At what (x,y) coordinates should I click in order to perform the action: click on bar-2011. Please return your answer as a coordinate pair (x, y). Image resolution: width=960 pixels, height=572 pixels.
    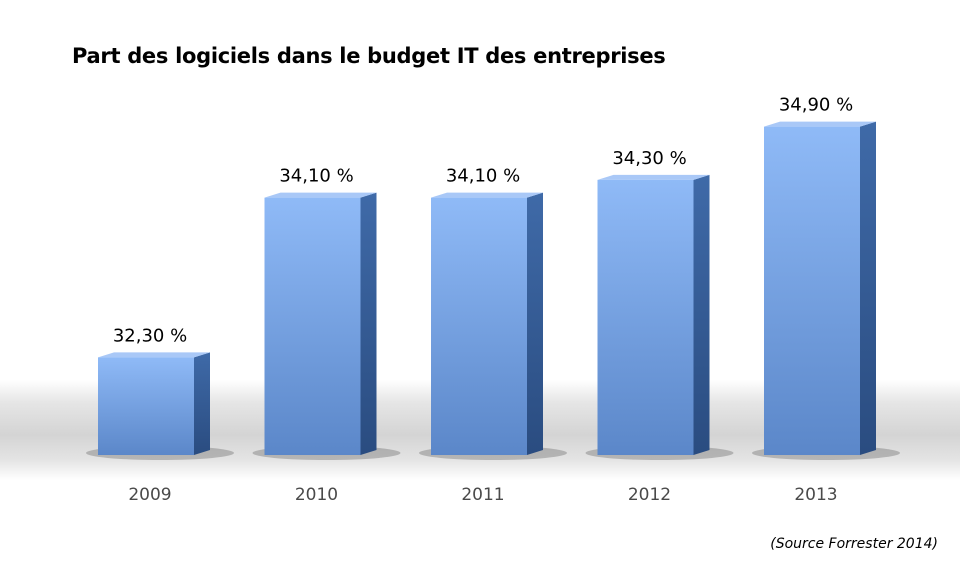
    Looking at the image, I should click on (479, 326).